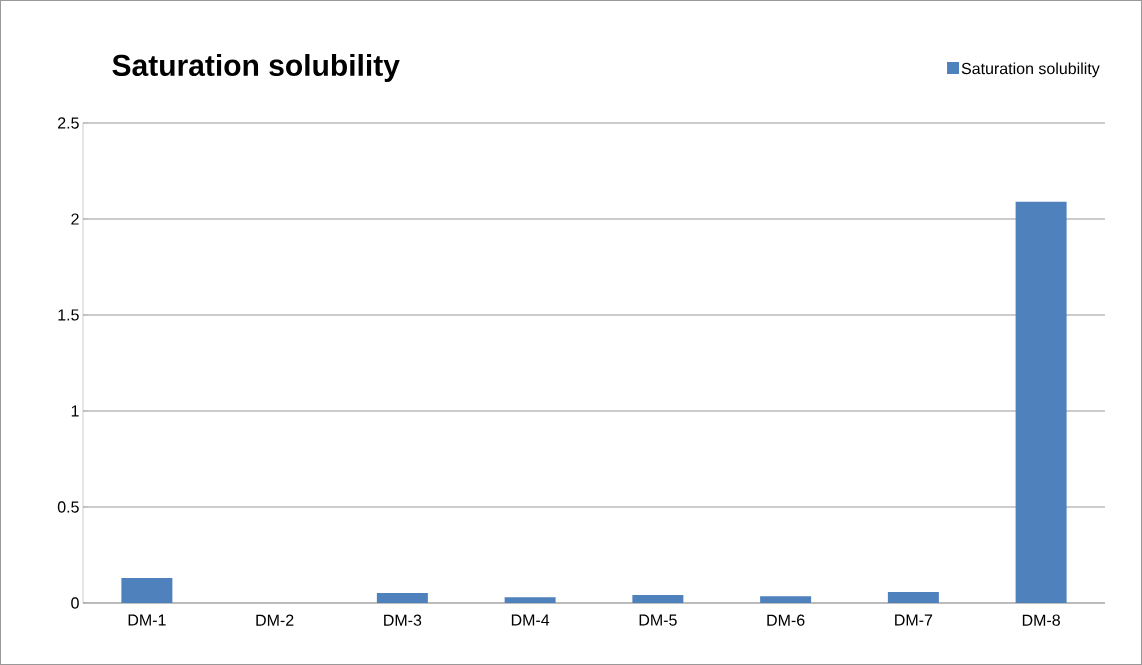 The height and width of the screenshot is (665, 1142). What do you see at coordinates (75, 603) in the screenshot?
I see `y-tick-label: 0` at bounding box center [75, 603].